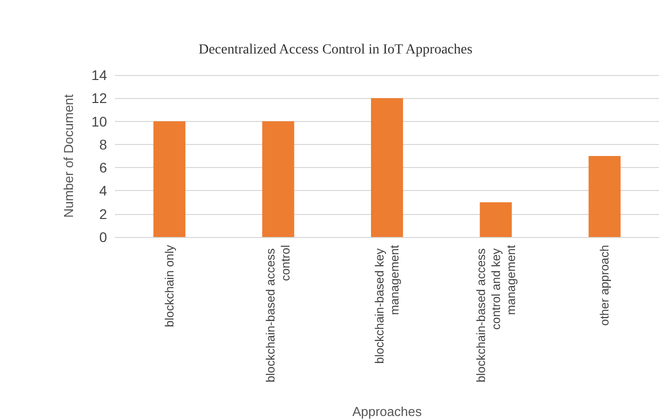 This screenshot has width=671, height=420. Describe the element at coordinates (103, 190) in the screenshot. I see `y-tick-label: 4` at that location.